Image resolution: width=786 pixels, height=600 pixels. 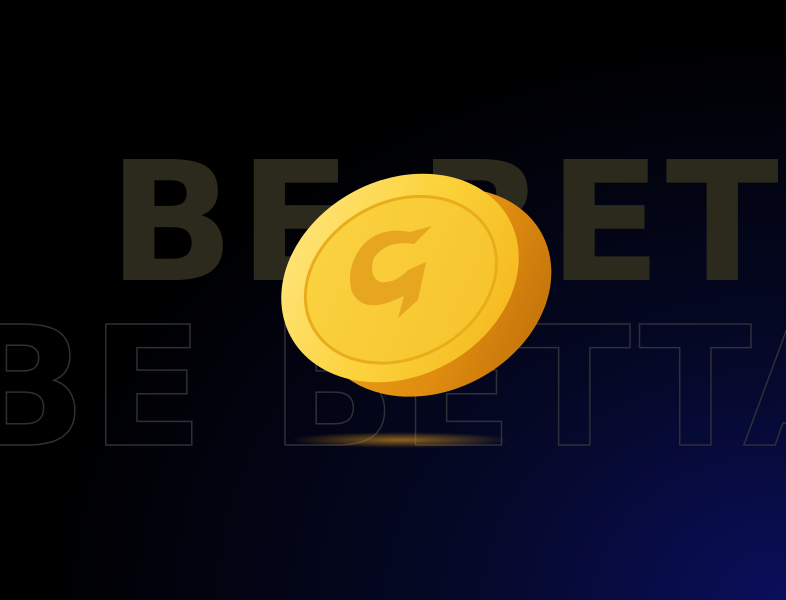 I want to click on coin-glow, so click(x=400, y=440).